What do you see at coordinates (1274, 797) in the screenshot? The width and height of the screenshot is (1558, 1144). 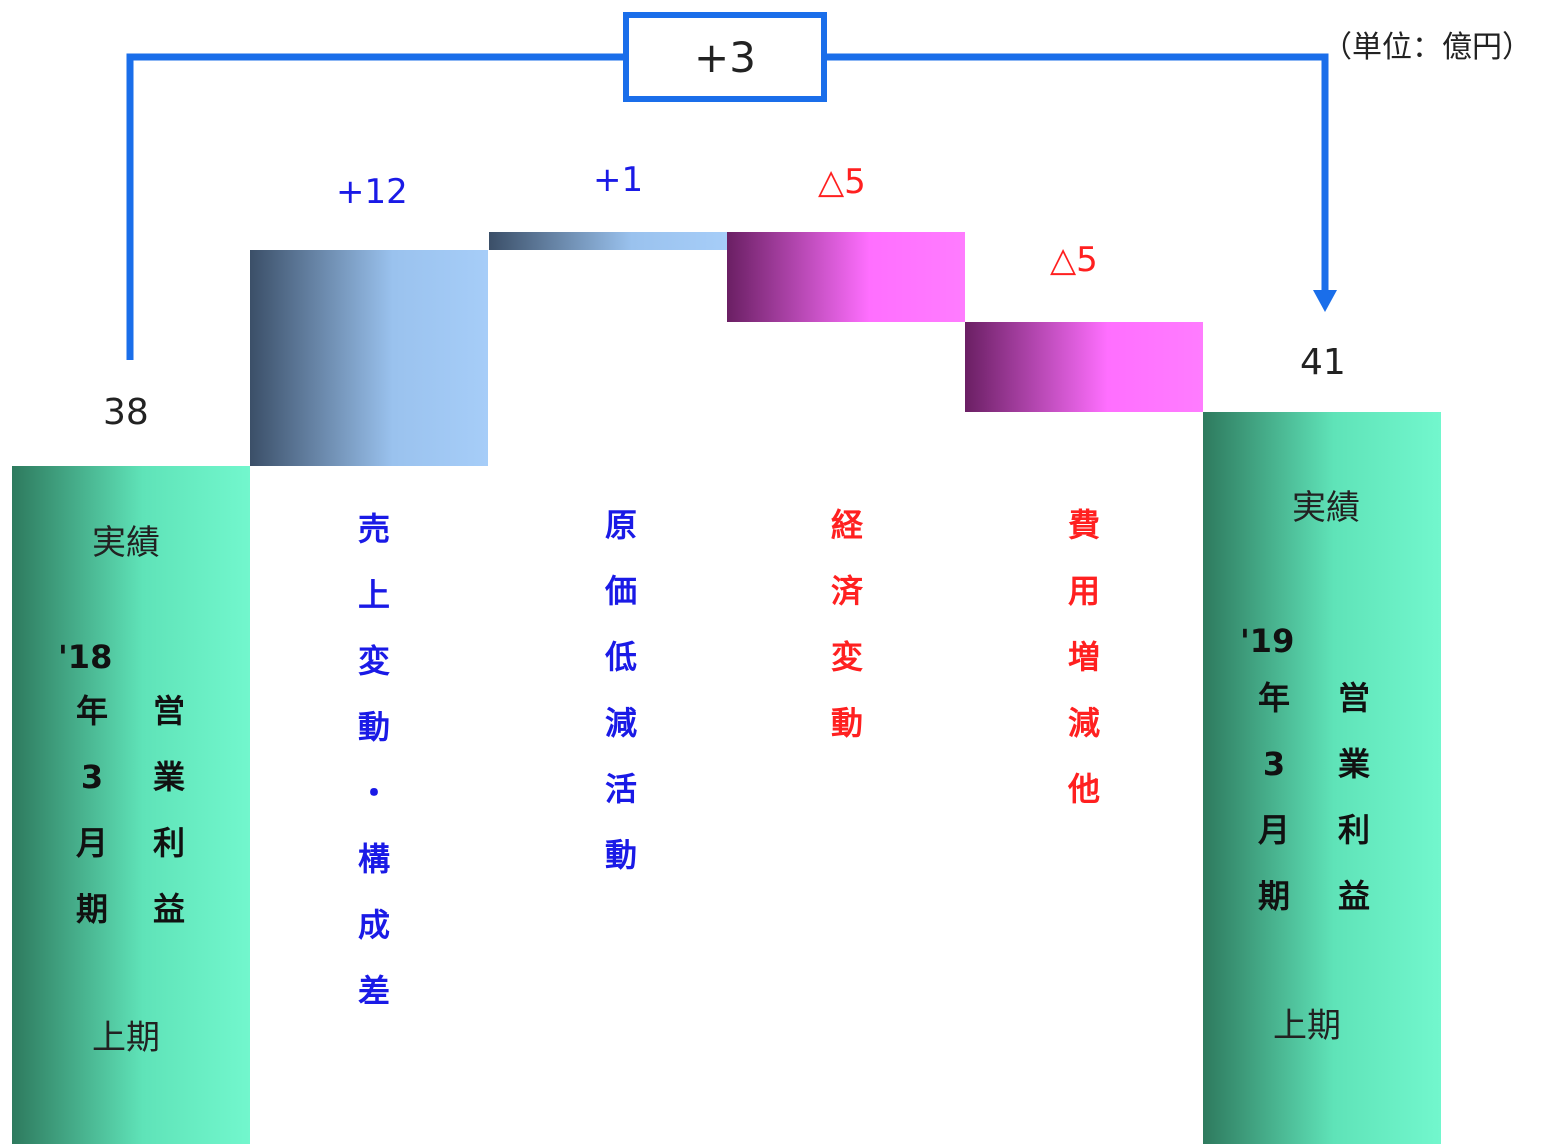 I see `end-title-col1: 年 3 月 期` at bounding box center [1274, 797].